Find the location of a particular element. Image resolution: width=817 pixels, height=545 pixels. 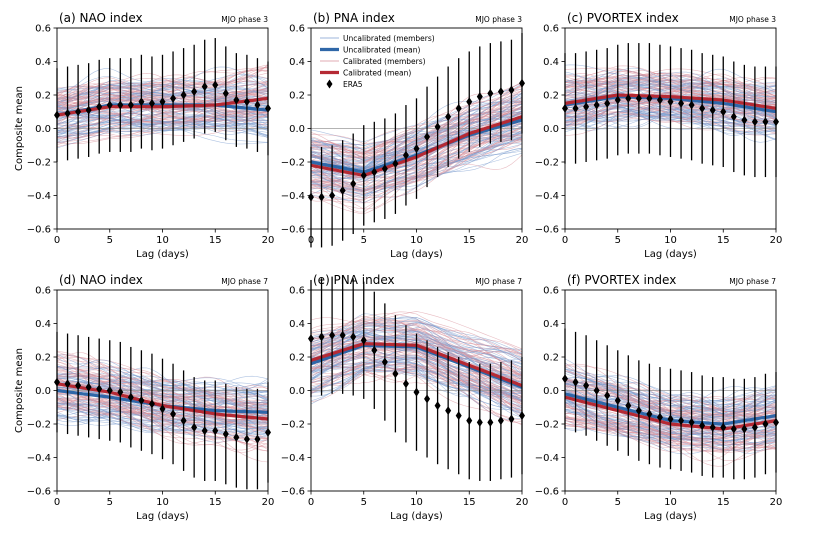

legend-label: Calibrated (mean) is located at coordinates (377, 73).